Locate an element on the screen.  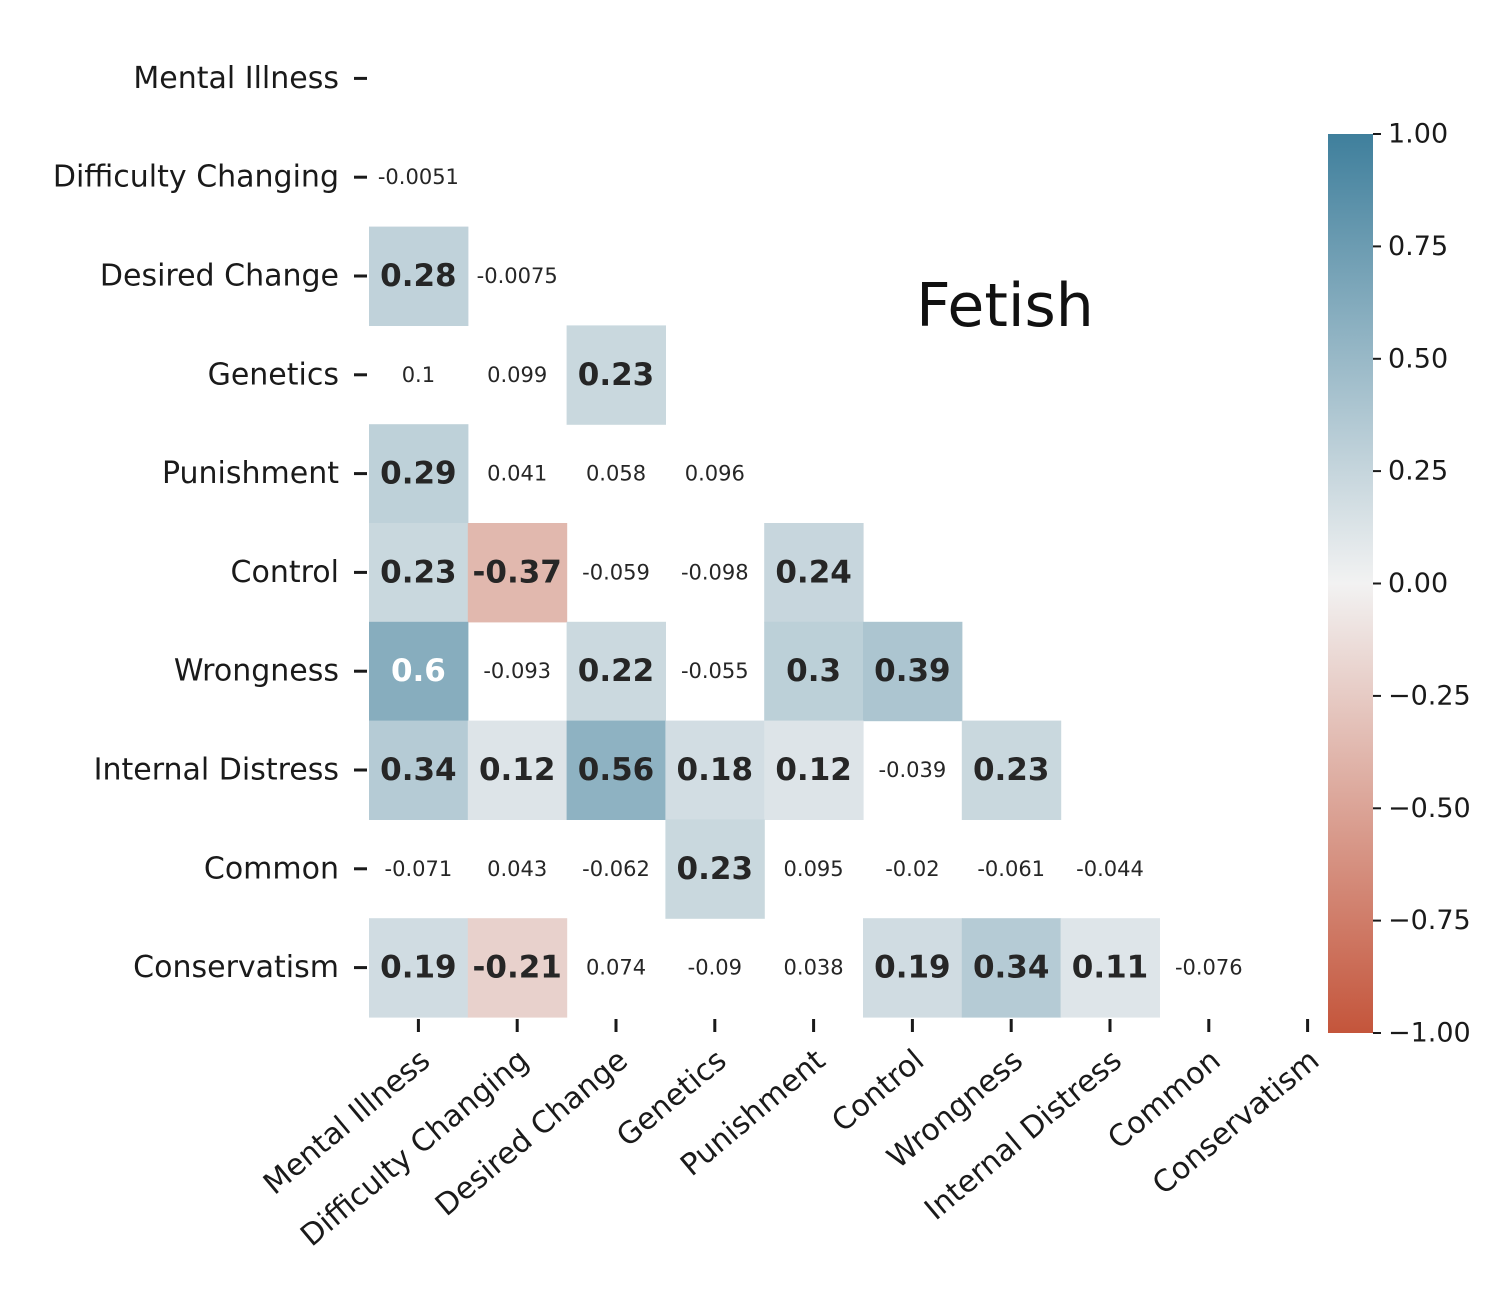
cell-control-mental-illness-label: 0.23 is located at coordinates (418, 572).